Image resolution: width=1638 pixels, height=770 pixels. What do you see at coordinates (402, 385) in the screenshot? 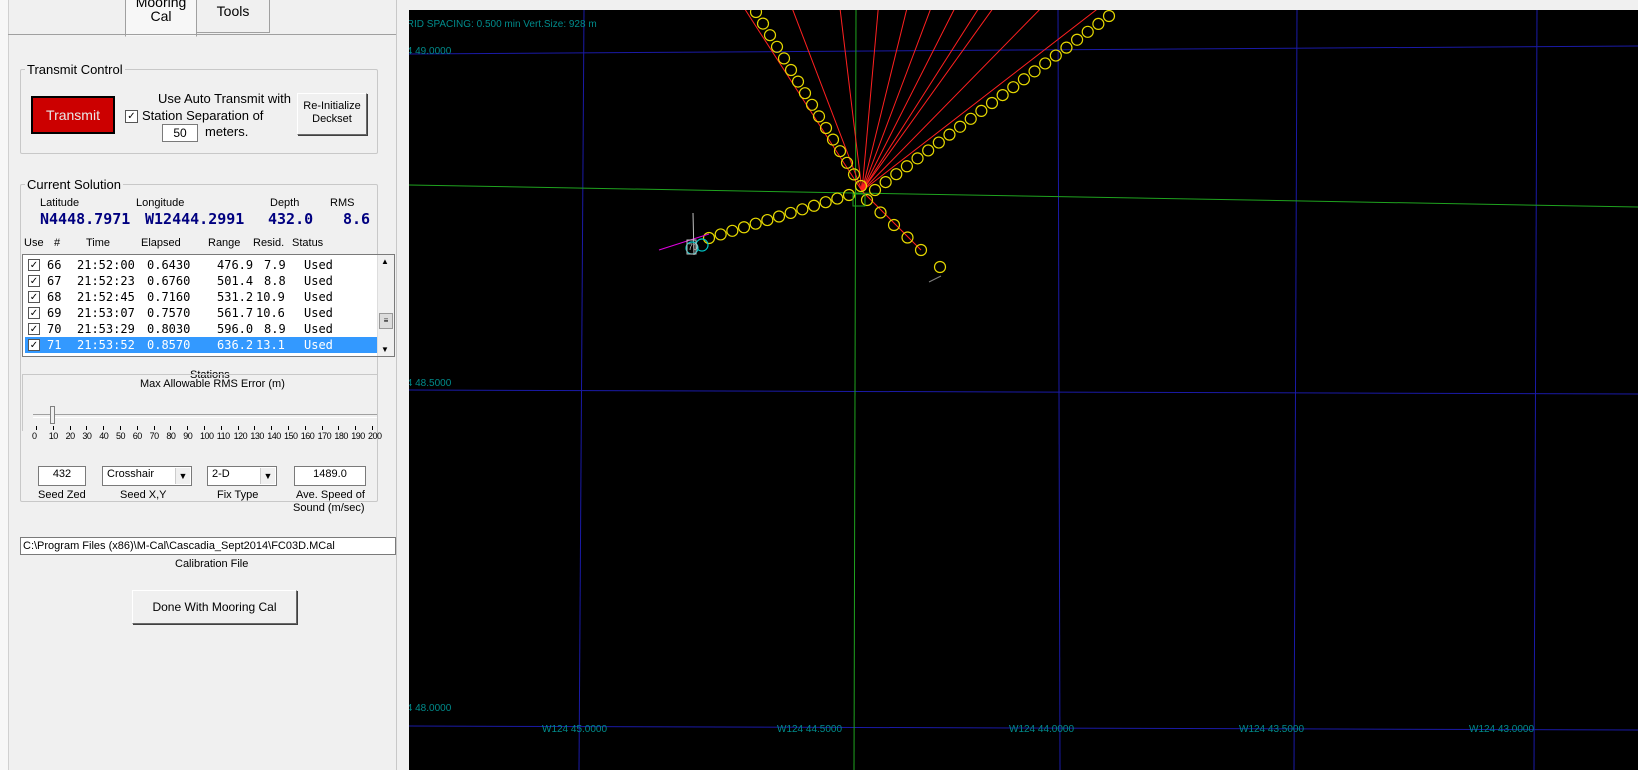
I see `panel-splitter` at bounding box center [402, 385].